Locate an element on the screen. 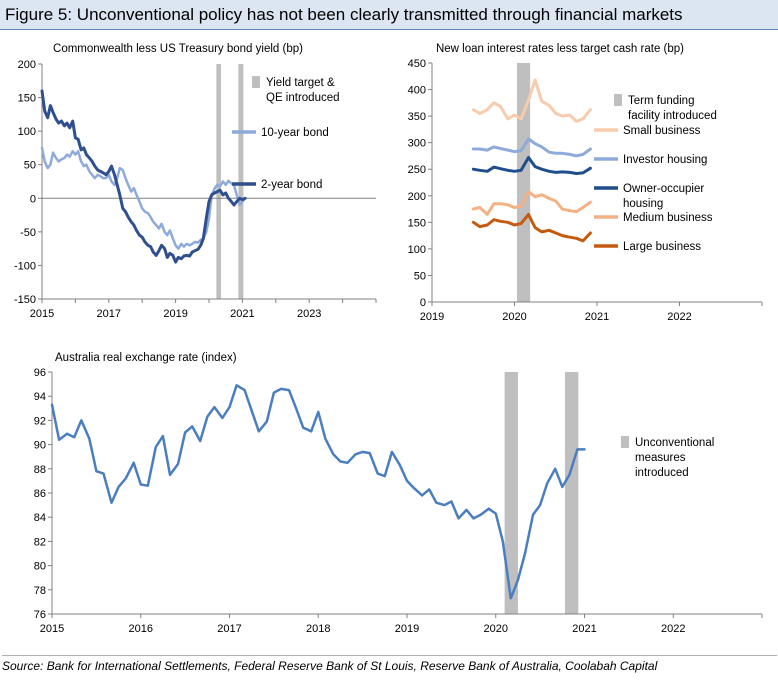  bond-y-tick-label: 0 is located at coordinates (33, 199).